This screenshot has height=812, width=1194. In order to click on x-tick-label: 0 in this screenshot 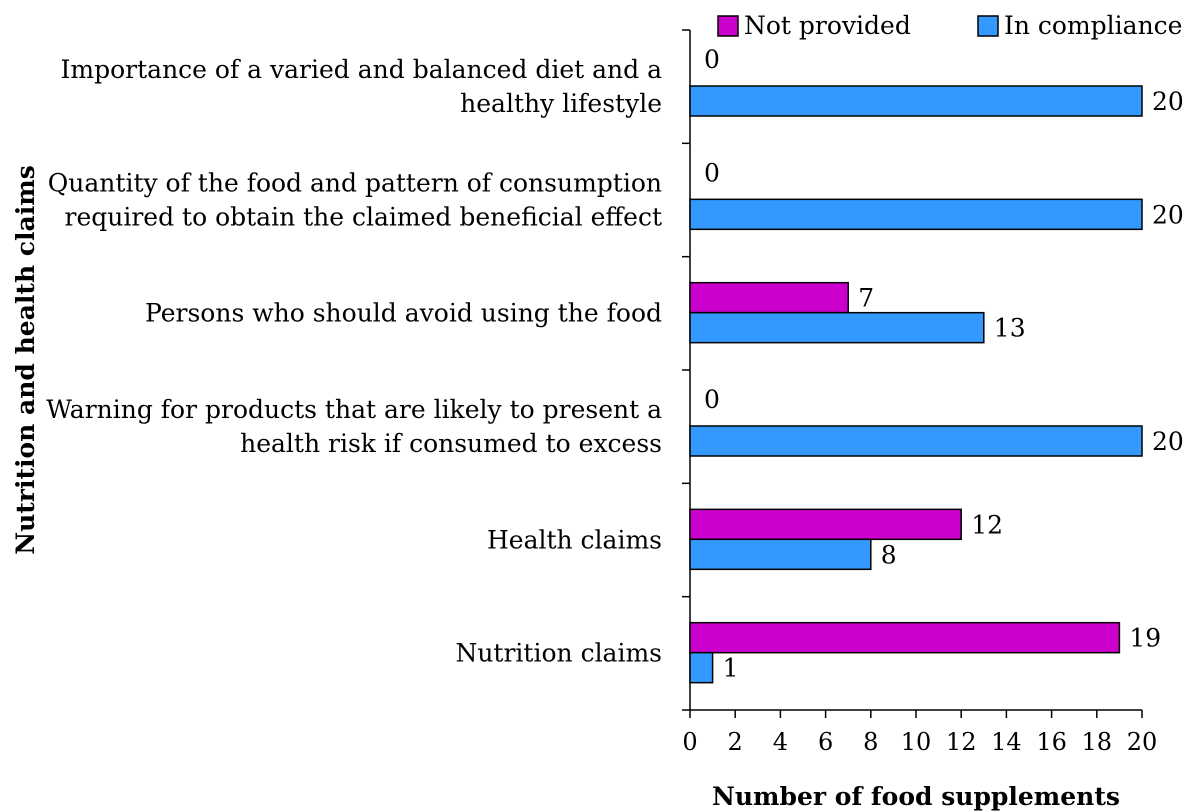, I will do `click(689, 742)`.